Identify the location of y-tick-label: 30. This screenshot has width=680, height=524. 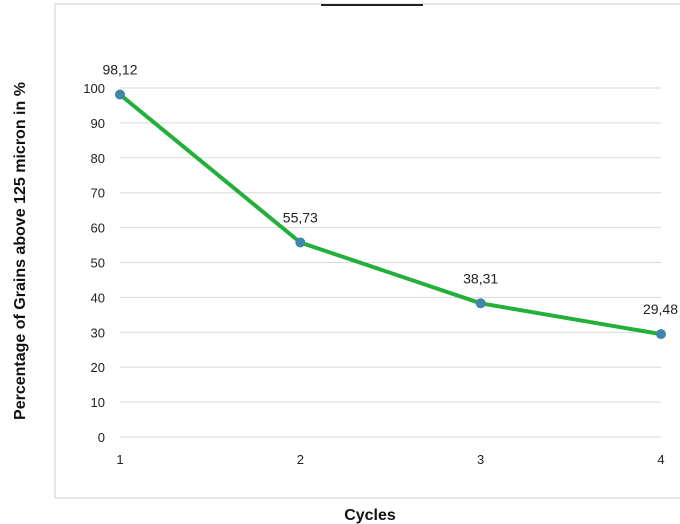
(98, 332).